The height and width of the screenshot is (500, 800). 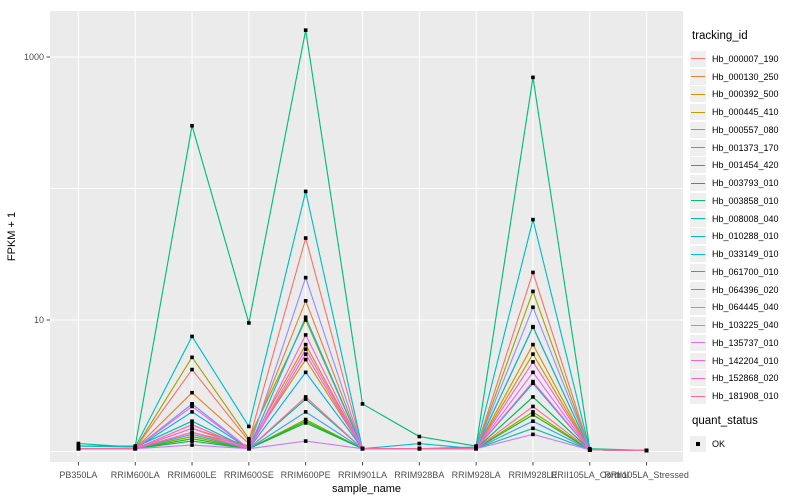 I want to click on tracking-legend-item-Hb_008008_040: Hb_008008_040, so click(x=744, y=219).